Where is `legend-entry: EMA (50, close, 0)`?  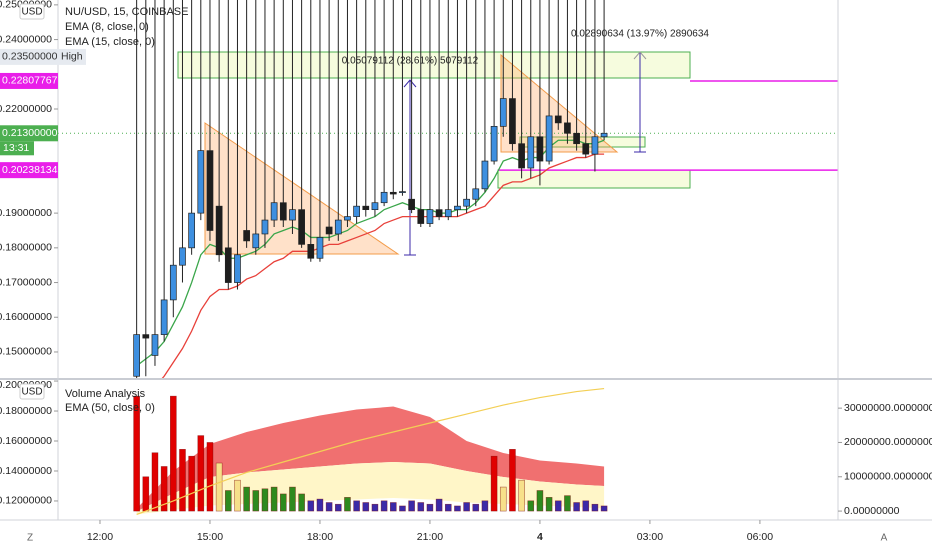
legend-entry: EMA (50, close, 0) is located at coordinates (110, 408).